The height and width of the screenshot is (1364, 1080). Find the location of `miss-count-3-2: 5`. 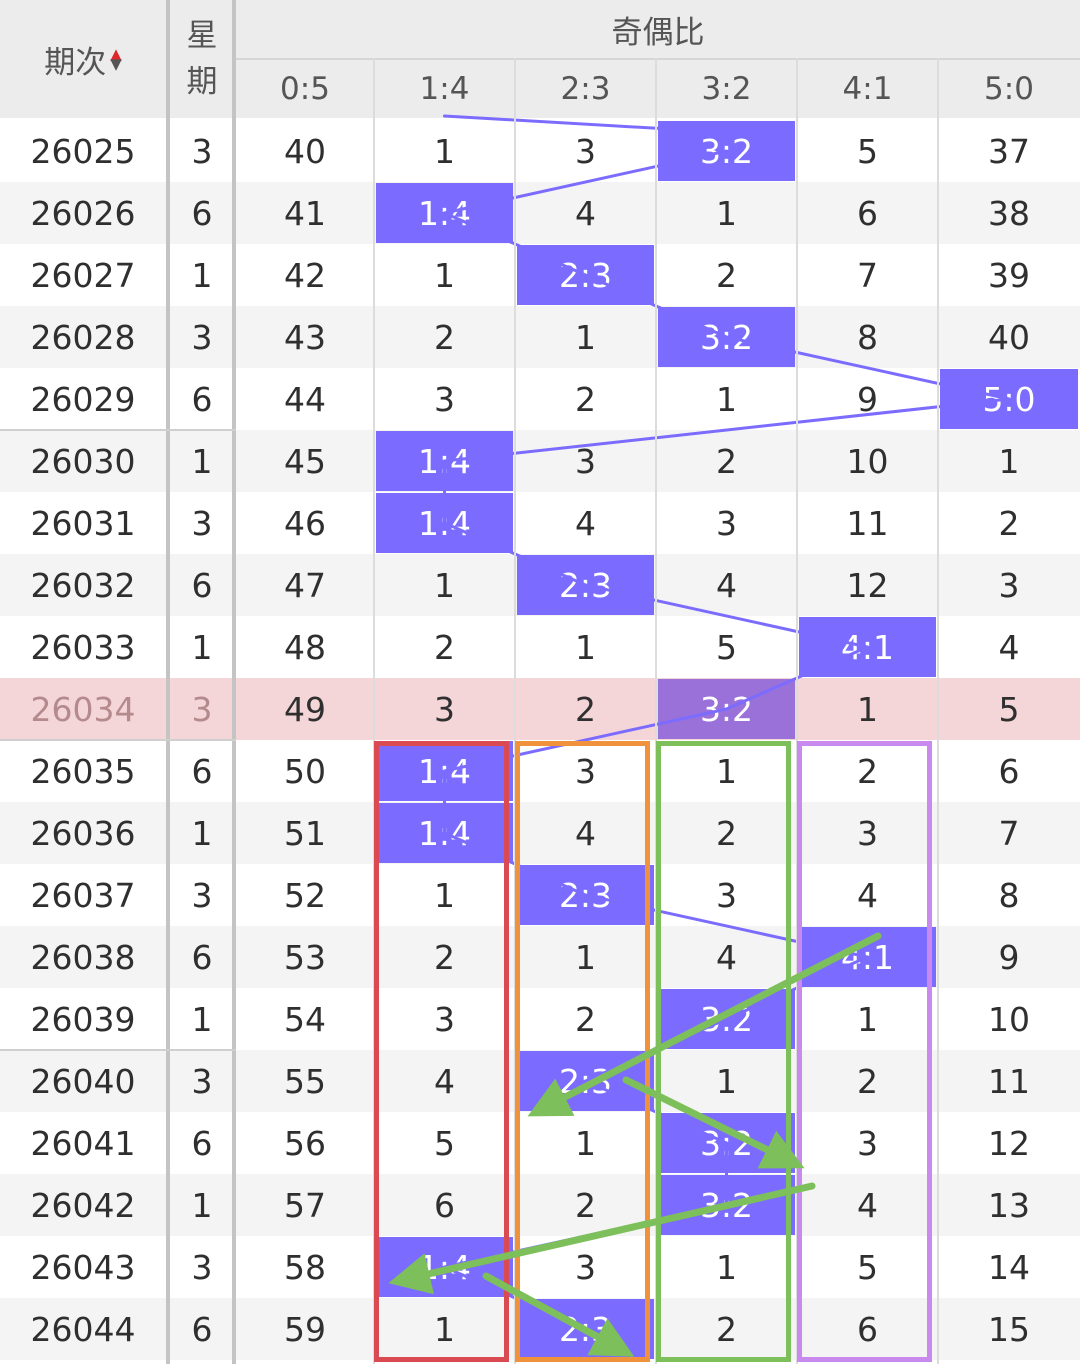

miss-count-3-2: 5 is located at coordinates (726, 647).